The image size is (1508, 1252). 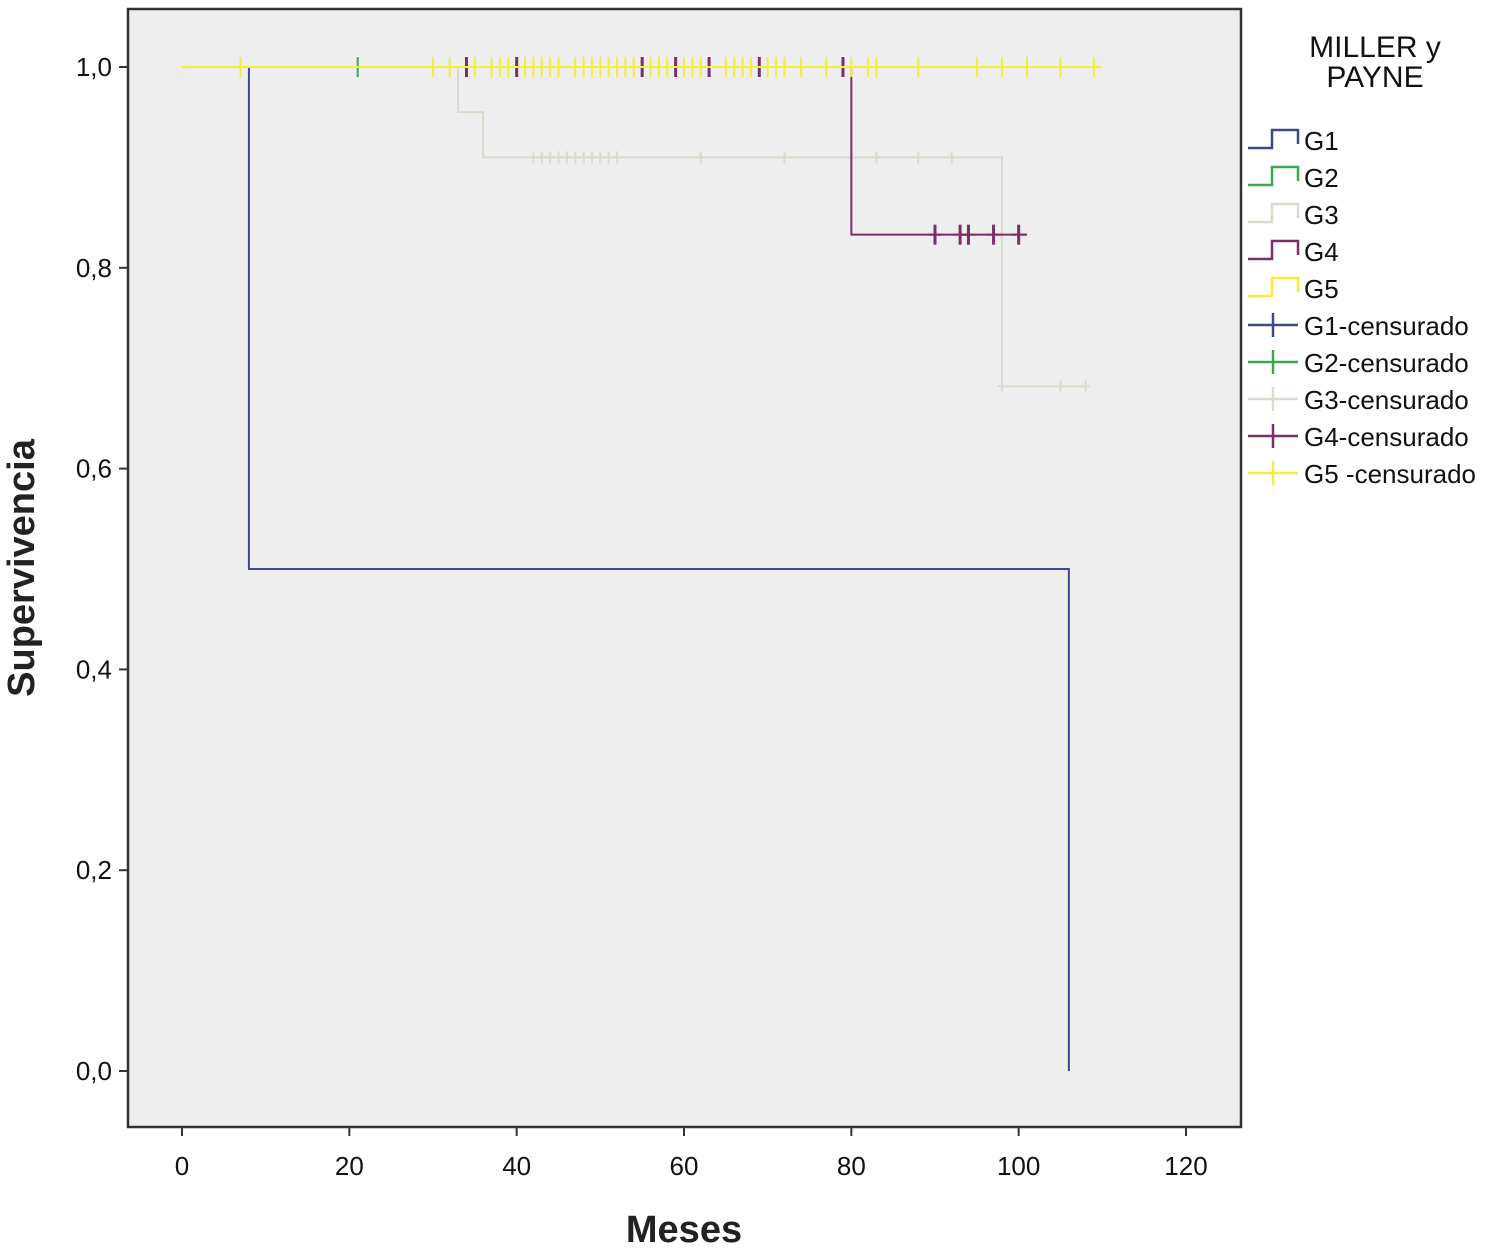 What do you see at coordinates (349, 1166) in the screenshot?
I see `x-tick-label: 20` at bounding box center [349, 1166].